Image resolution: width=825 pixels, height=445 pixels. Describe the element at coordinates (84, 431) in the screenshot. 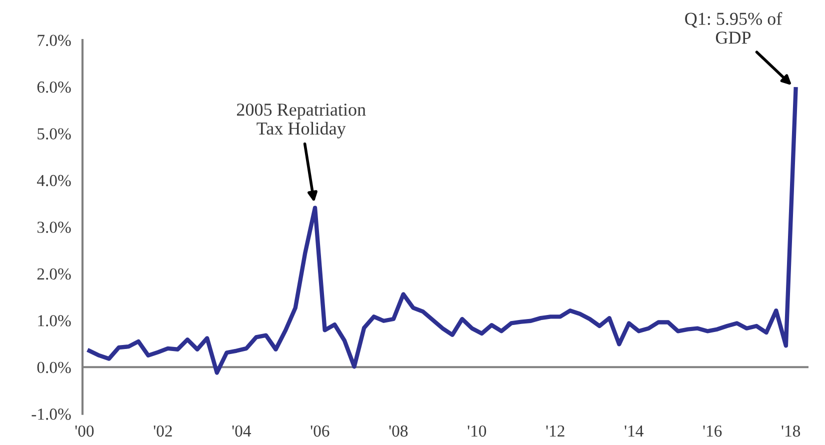

I see `x-tick-label: '00` at that location.